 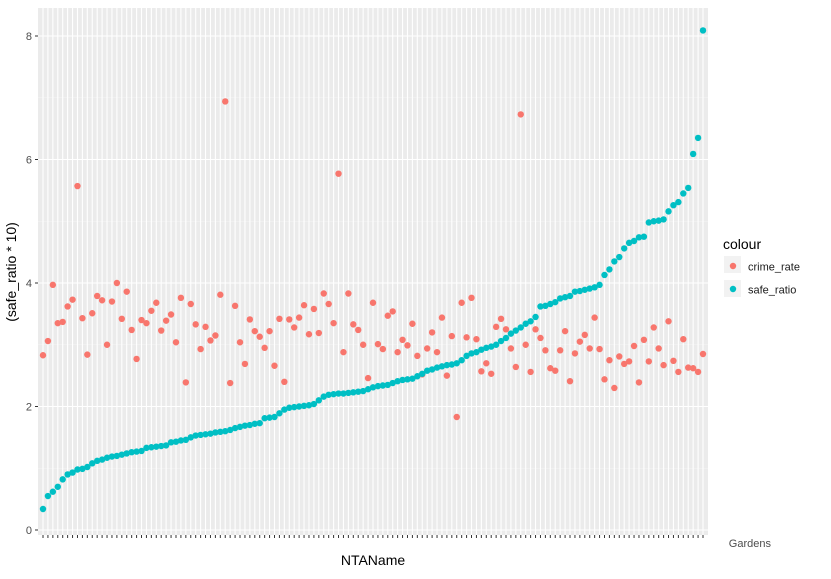 What do you see at coordinates (32, 284) in the screenshot?
I see `y-axis: 0 2 4 6 8` at bounding box center [32, 284].